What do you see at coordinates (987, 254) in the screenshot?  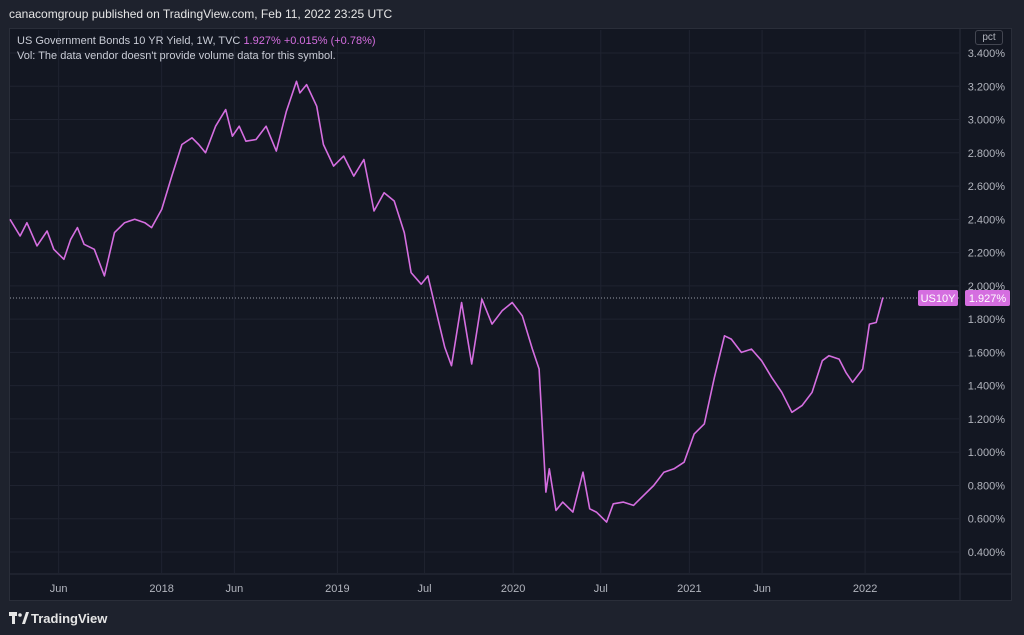 I see `price-tick-label: 2.200%` at bounding box center [987, 254].